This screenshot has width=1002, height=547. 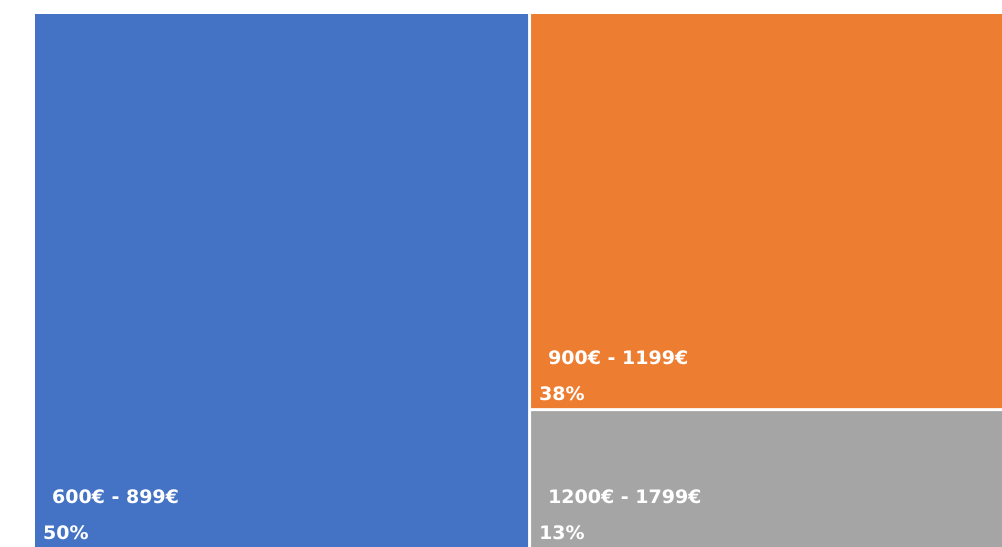 I want to click on tile-value-label: 50%, so click(x=65, y=533).